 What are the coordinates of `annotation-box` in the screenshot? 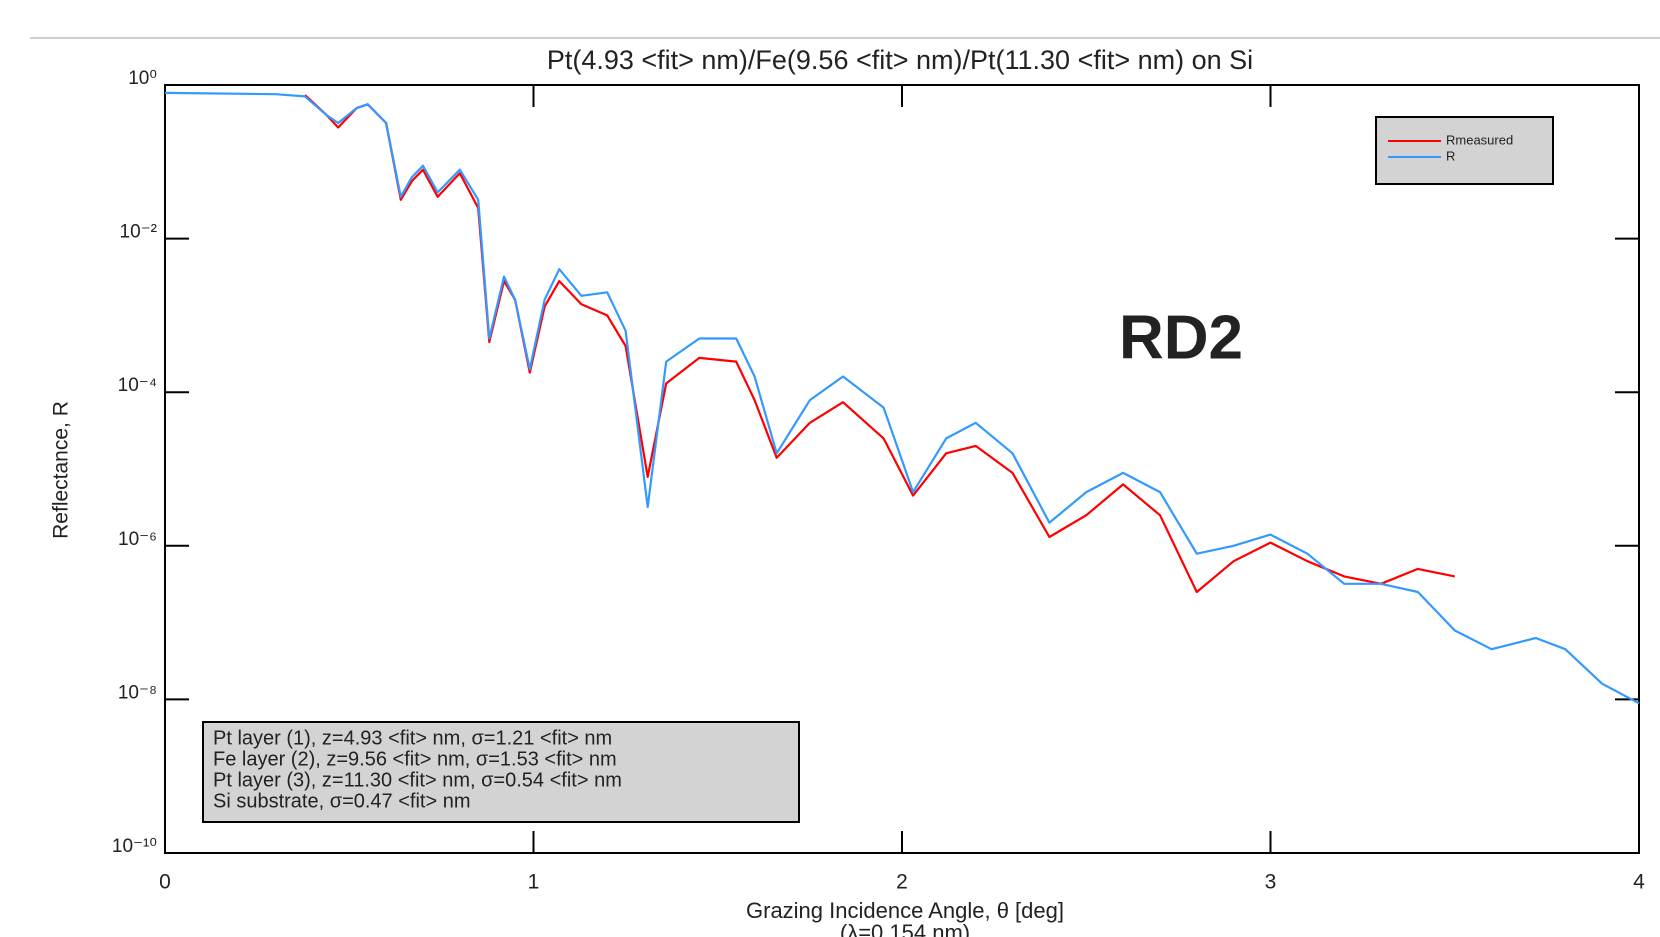 It's located at (501, 772).